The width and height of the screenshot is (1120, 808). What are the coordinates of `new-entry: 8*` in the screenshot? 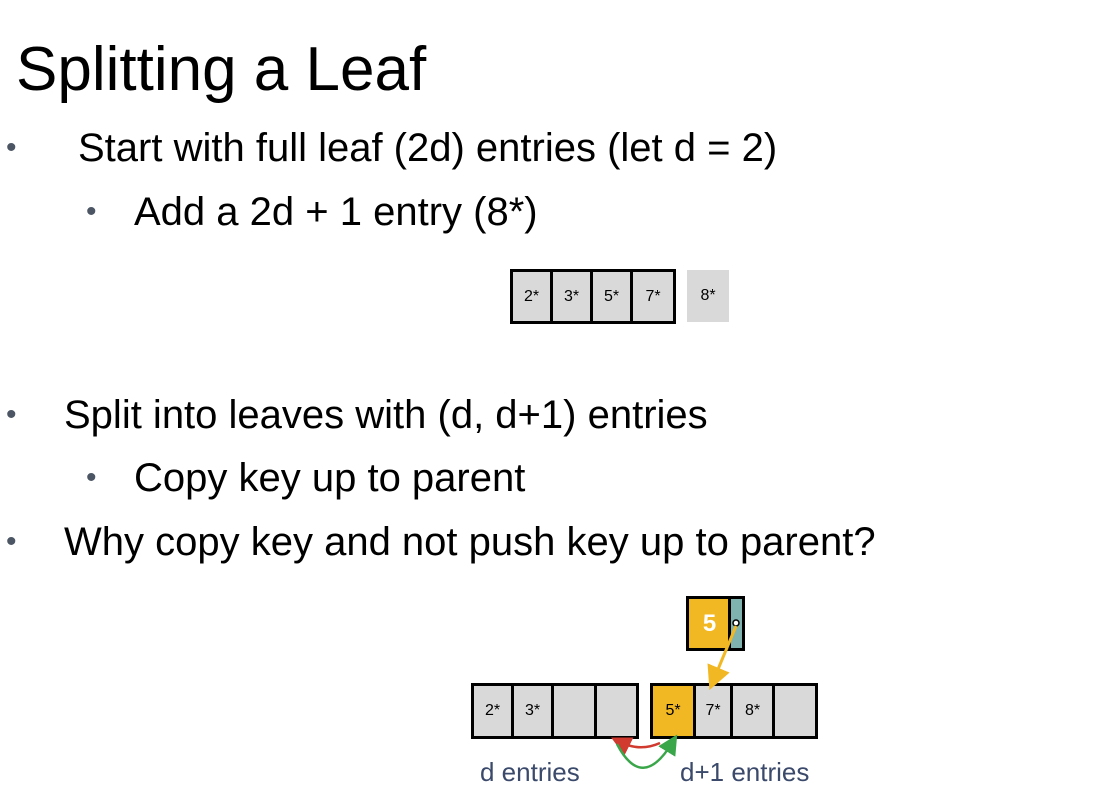 It's located at (708, 296).